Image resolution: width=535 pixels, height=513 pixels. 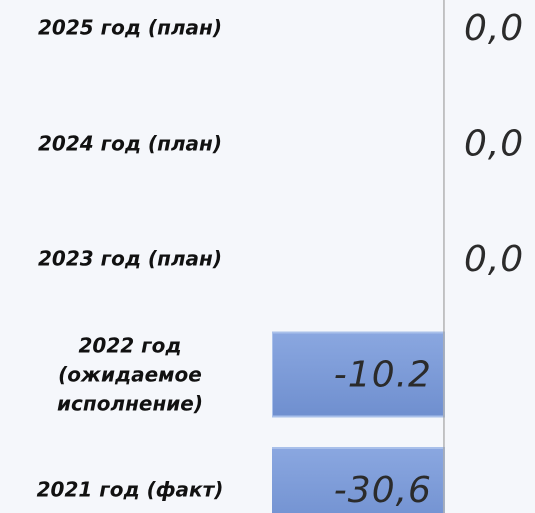 What do you see at coordinates (383, 375) in the screenshot?
I see `value-label: -10.2` at bounding box center [383, 375].